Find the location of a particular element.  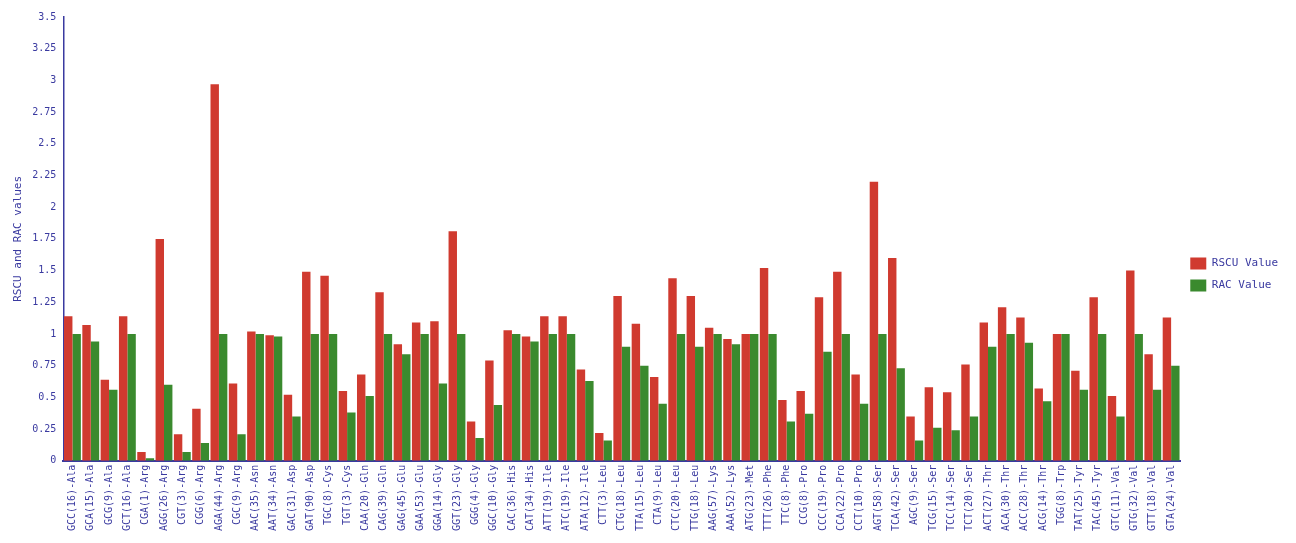

x-tick-label: CTA(9)-Leu is located at coordinates (657, 494).